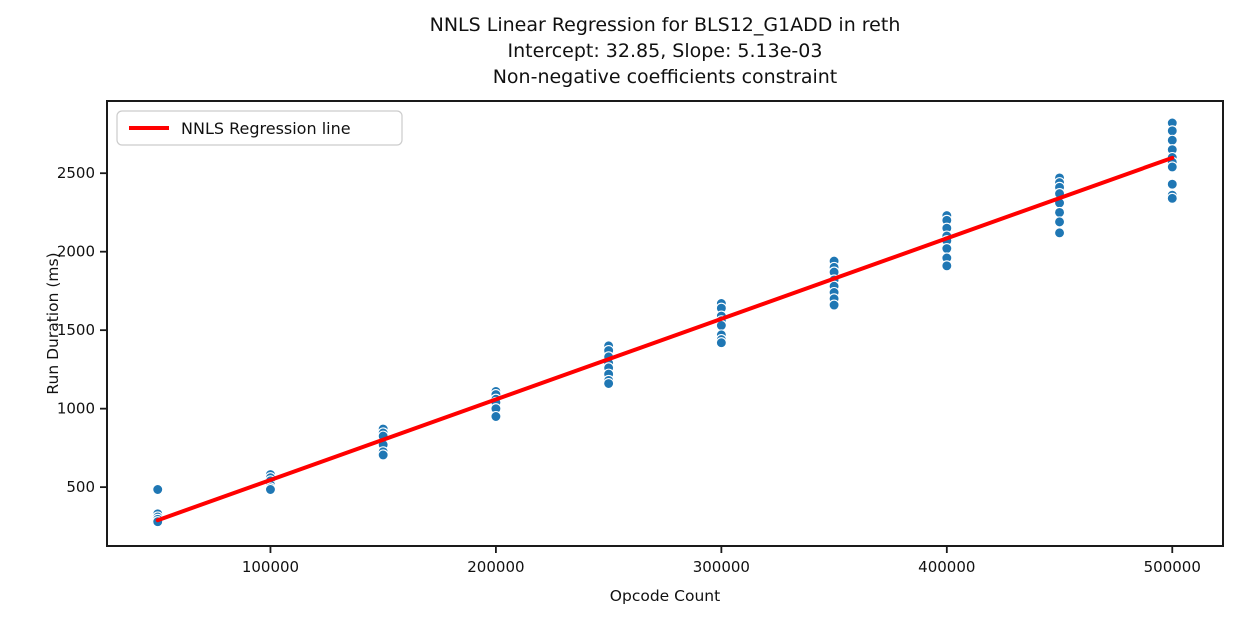 The width and height of the screenshot is (1237, 619). I want to click on chart-subtitle2: Non-negative coefficients constraint, so click(665, 77).